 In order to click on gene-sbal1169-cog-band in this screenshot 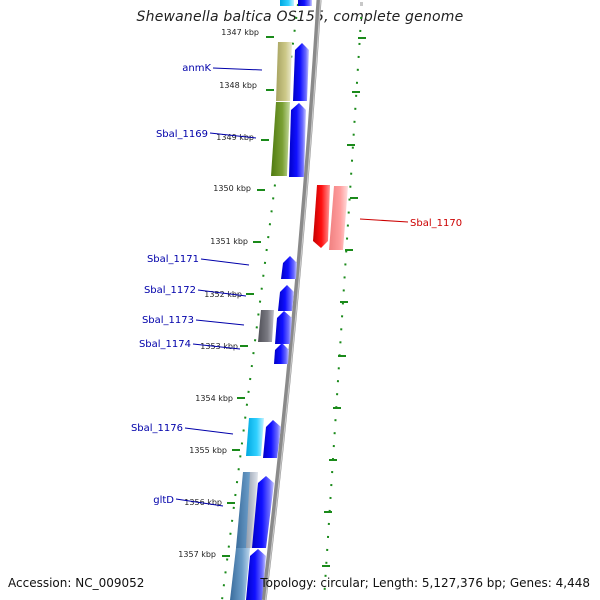, I will do `click(280, 139)`.